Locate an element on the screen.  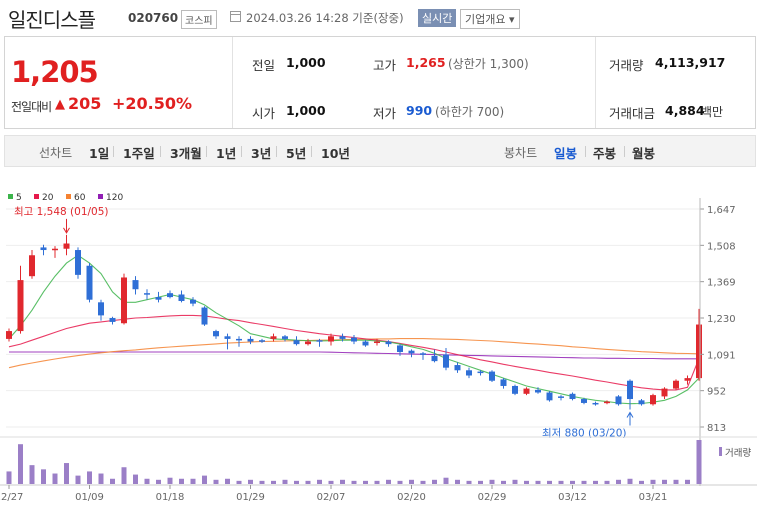
period-3y: 3년 is located at coordinates (261, 153).